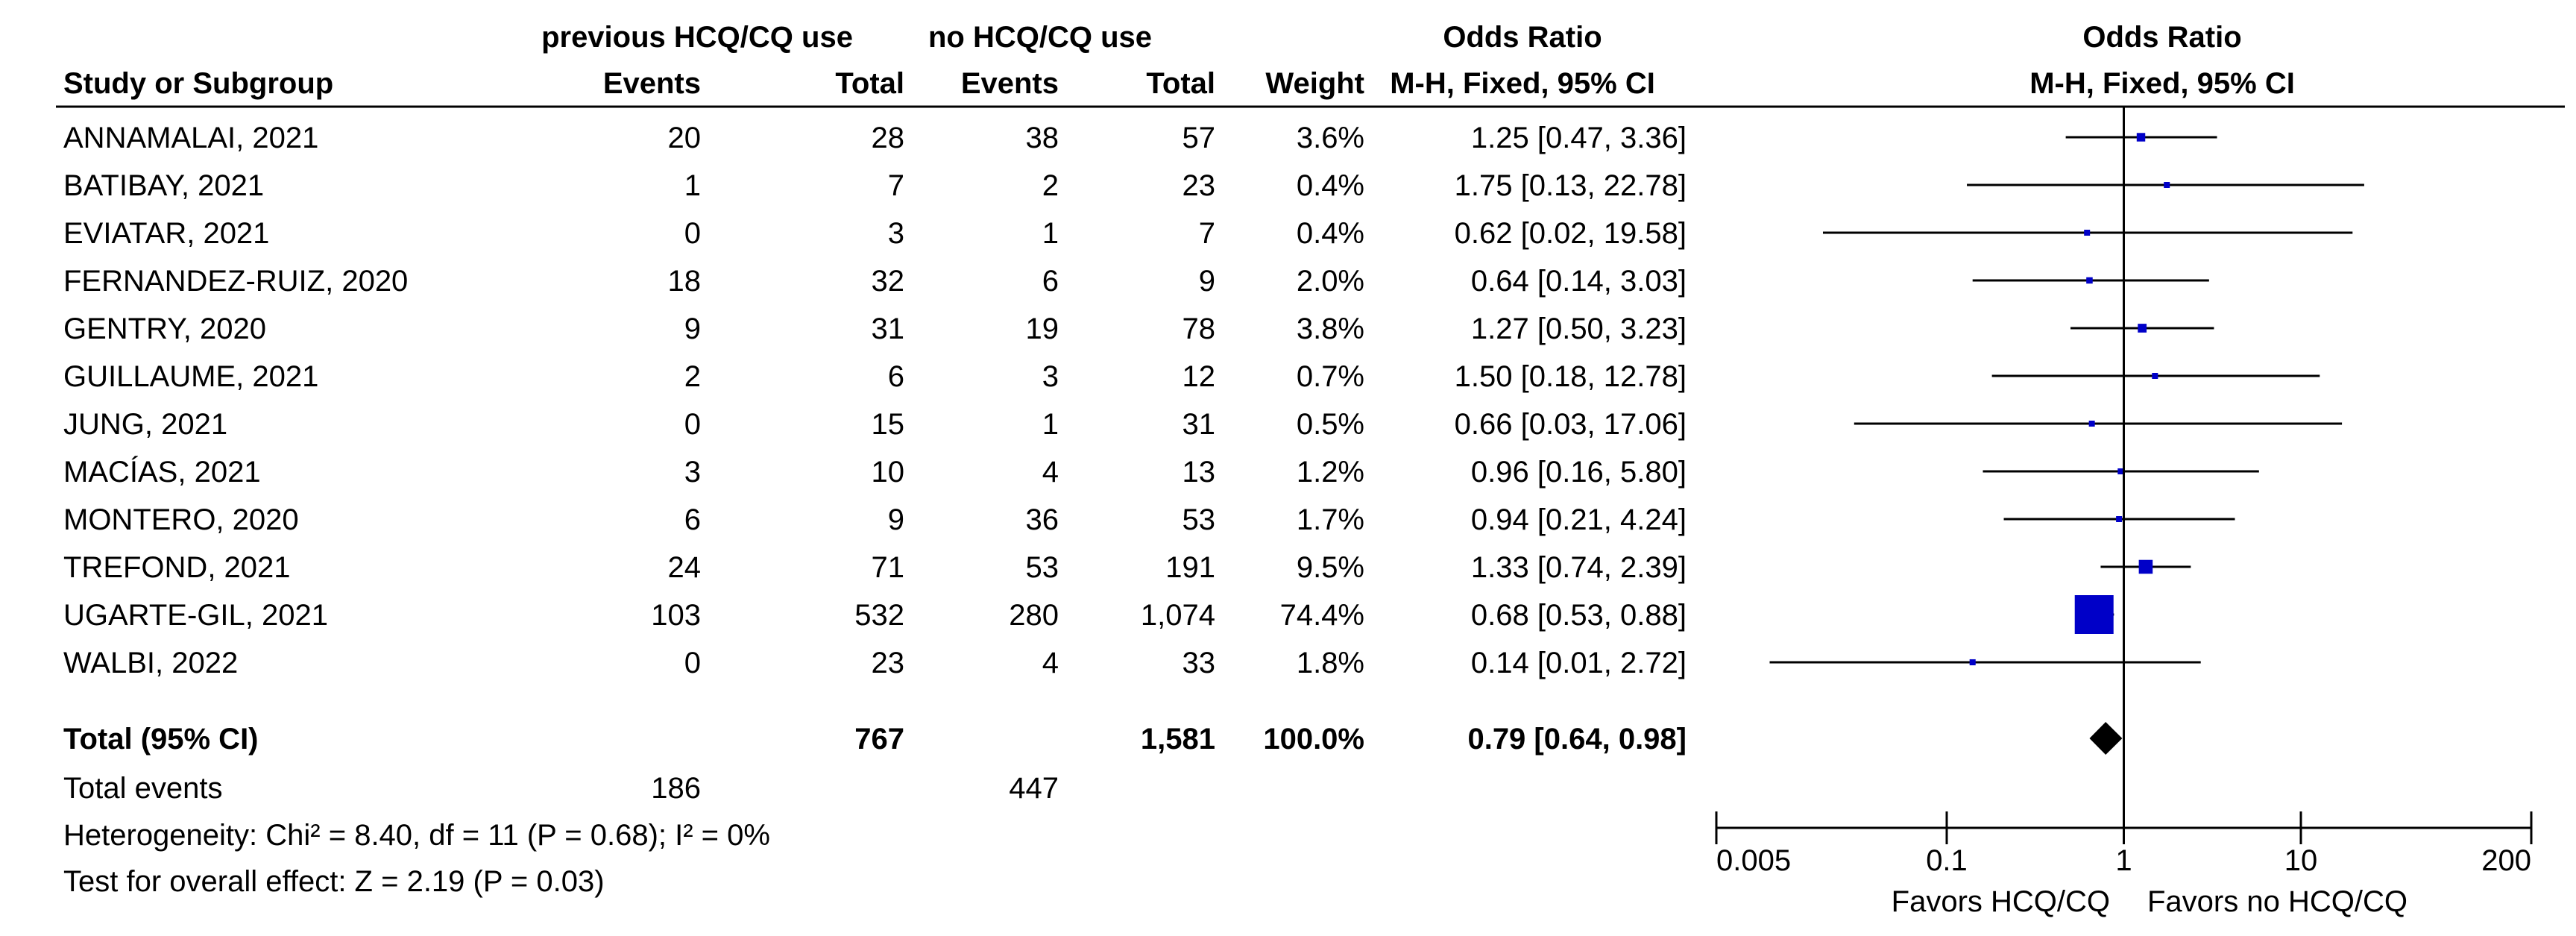 This screenshot has width=2576, height=936. What do you see at coordinates (1330, 519) in the screenshot?
I see `weight: 1.7%` at bounding box center [1330, 519].